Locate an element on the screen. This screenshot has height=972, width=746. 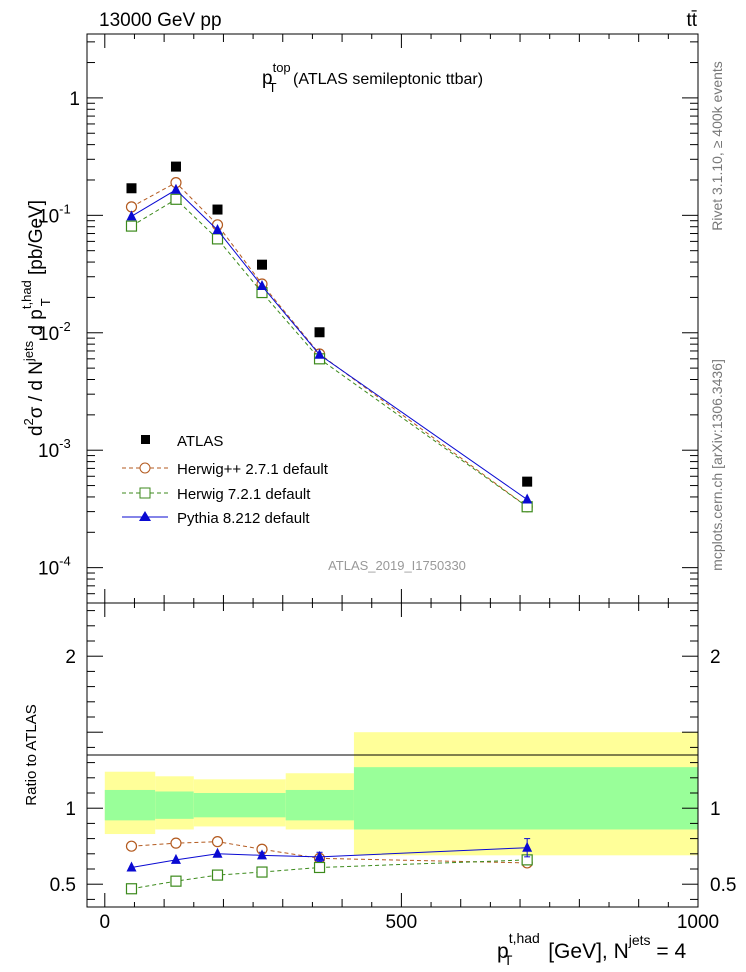
x-tick-label: 0 is located at coordinates (105, 922).